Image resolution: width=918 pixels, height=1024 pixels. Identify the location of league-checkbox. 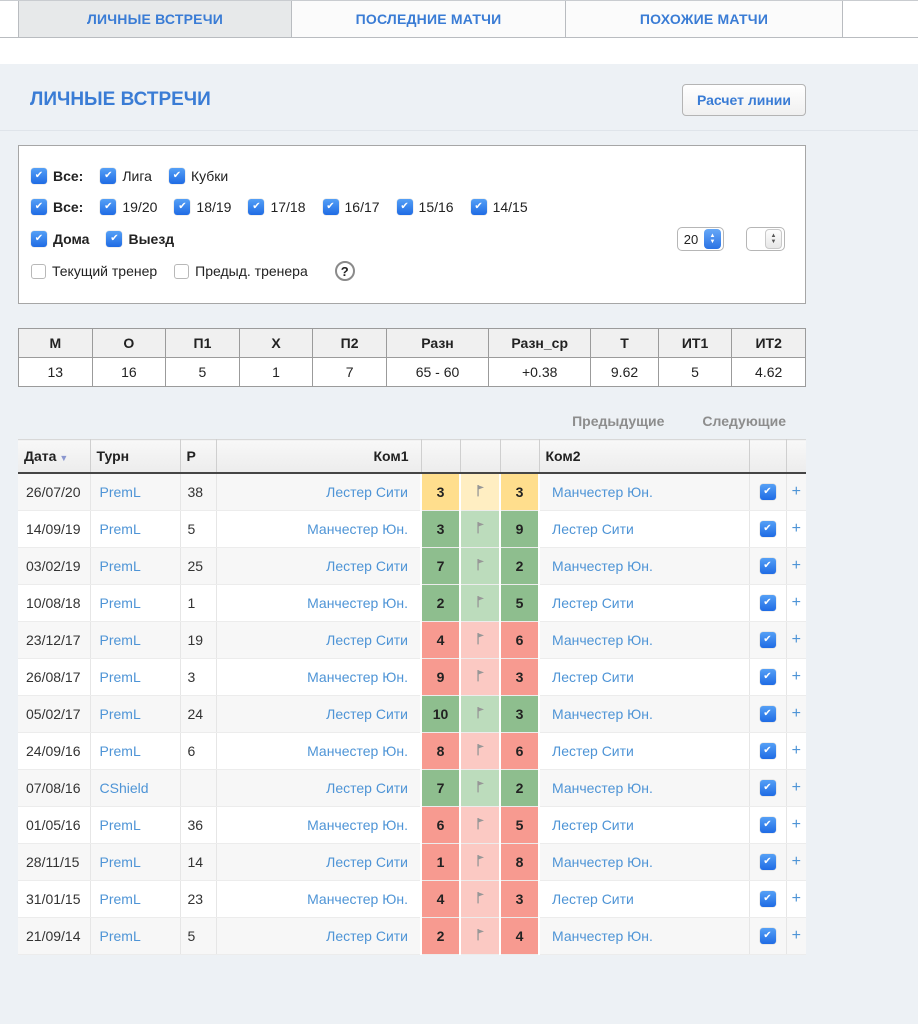
(108, 176).